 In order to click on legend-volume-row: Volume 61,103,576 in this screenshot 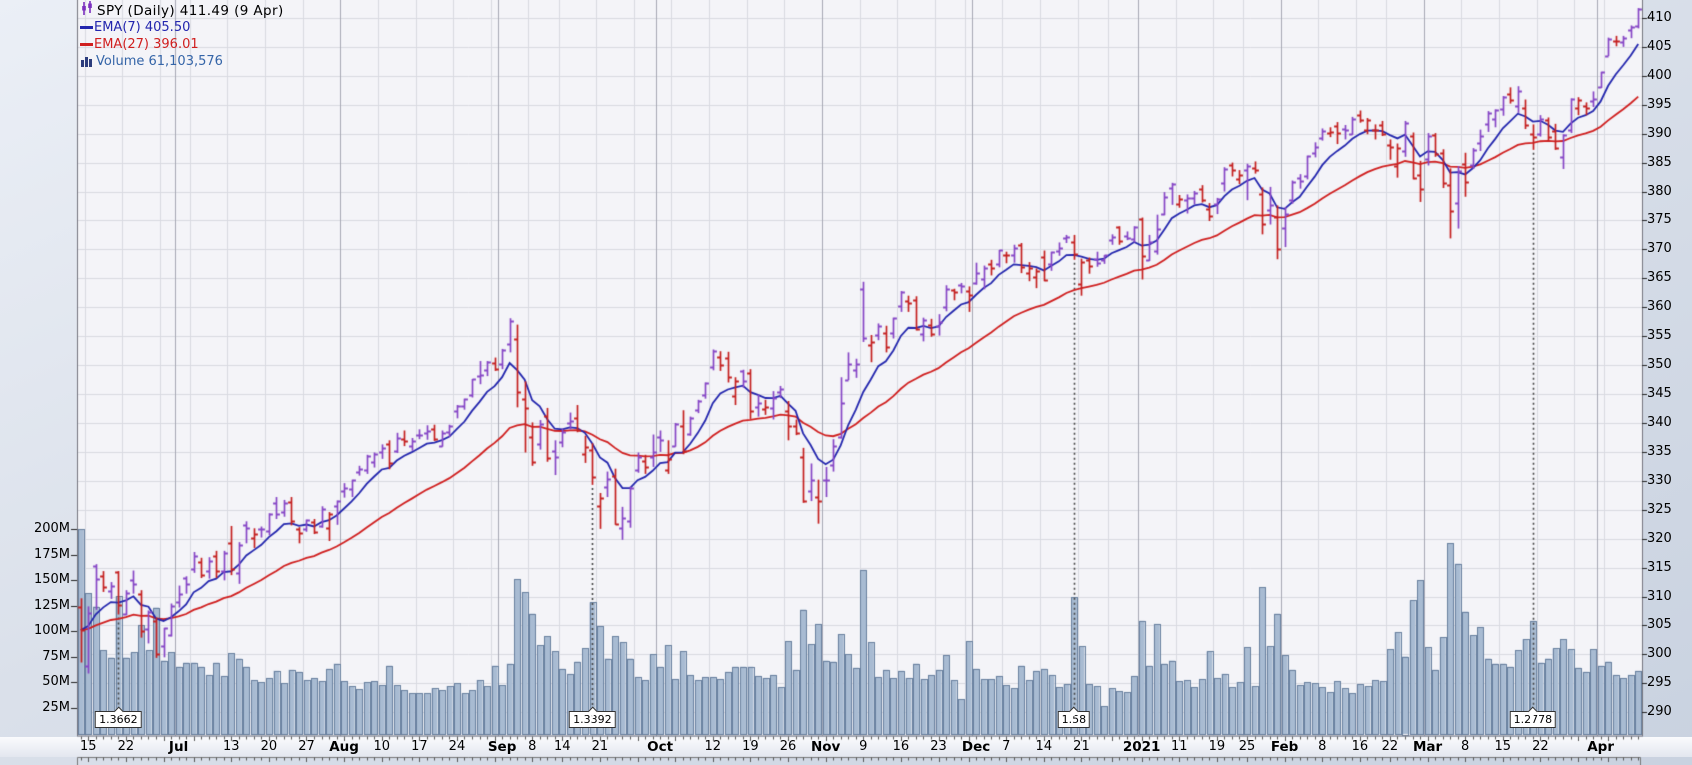, I will do `click(182, 61)`.